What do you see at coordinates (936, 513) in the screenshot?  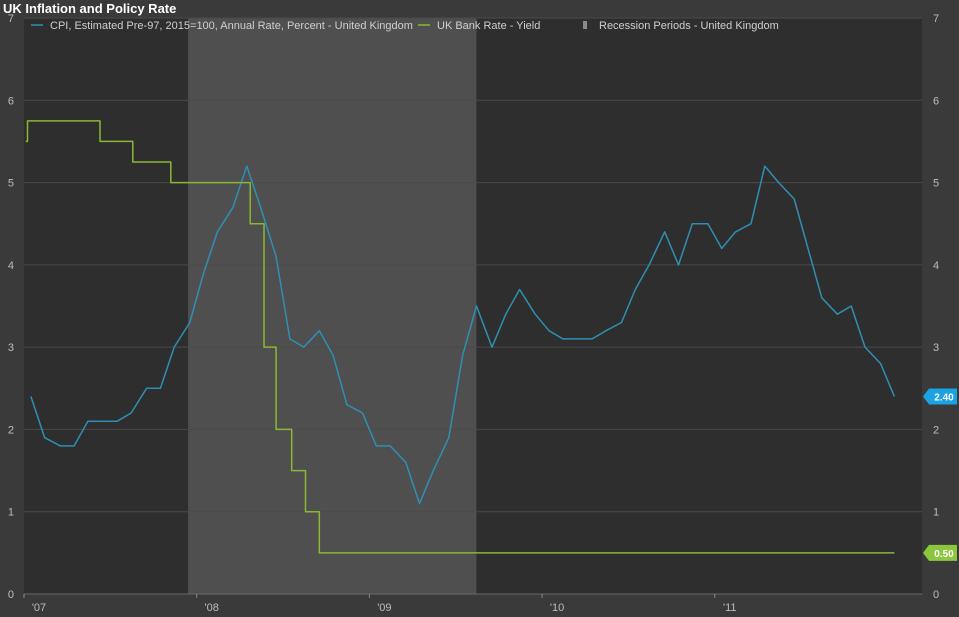 I see `y-tick-right: 1` at bounding box center [936, 513].